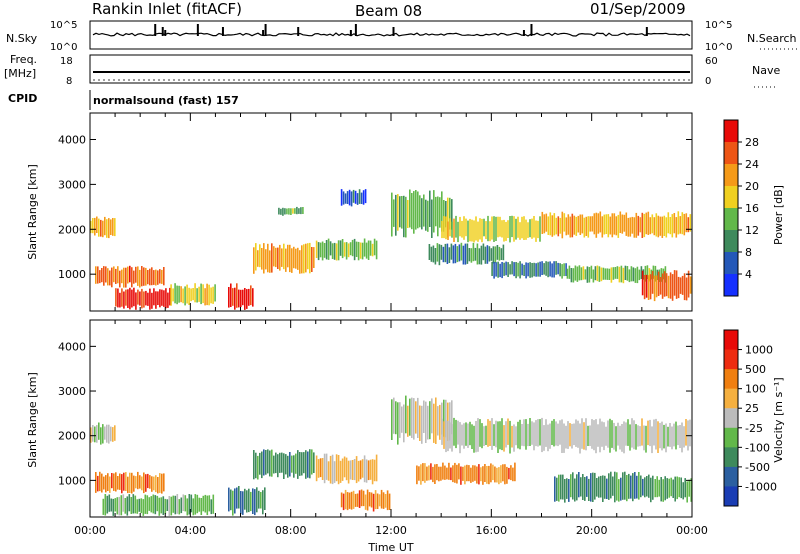 The image size is (800, 554). What do you see at coordinates (752, 186) in the screenshot?
I see `colorbar-tick-label-4: 20` at bounding box center [752, 186].